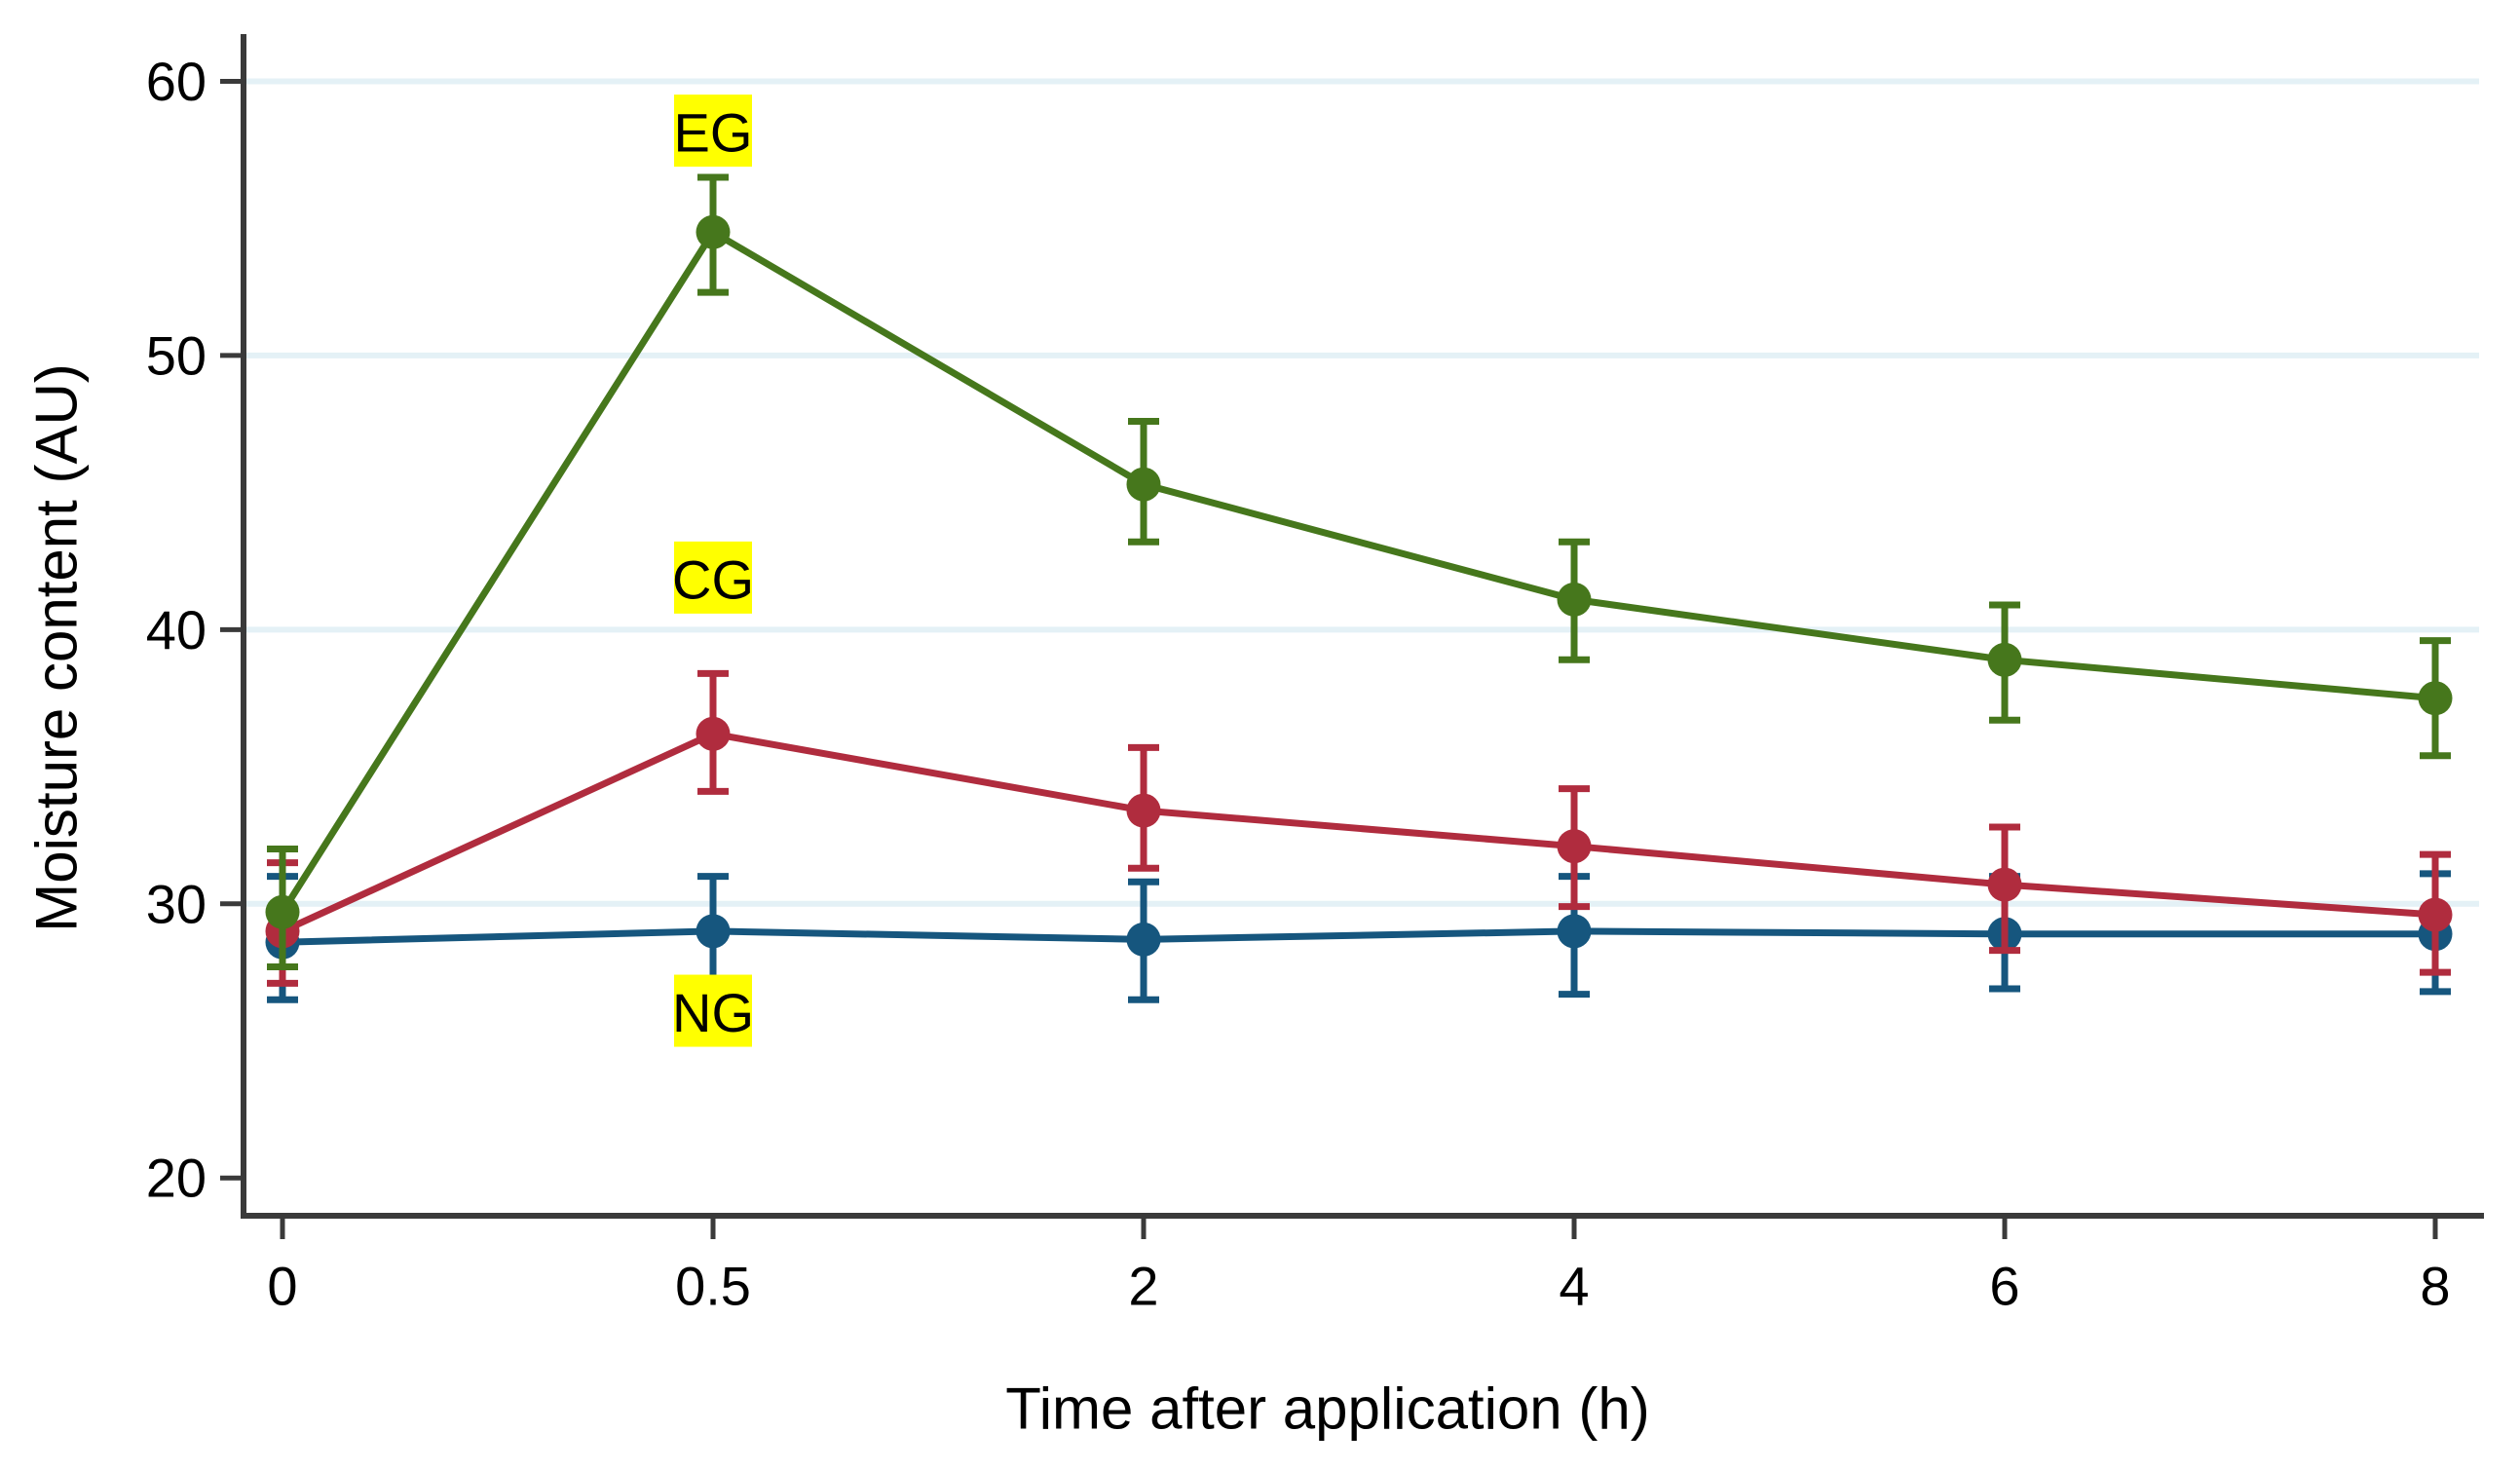 The width and height of the screenshot is (2520, 1470). What do you see at coordinates (176, 355) in the screenshot?
I see `y-tick-label-50: 50` at bounding box center [176, 355].